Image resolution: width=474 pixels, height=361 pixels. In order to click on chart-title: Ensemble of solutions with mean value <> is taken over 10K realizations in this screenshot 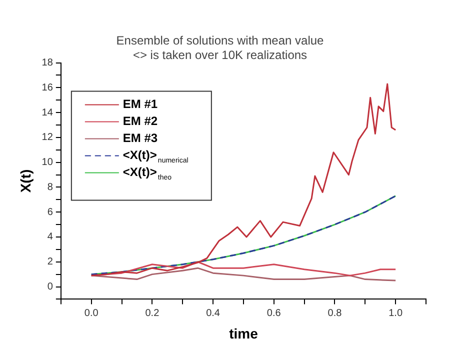, I will do `click(220, 48)`.